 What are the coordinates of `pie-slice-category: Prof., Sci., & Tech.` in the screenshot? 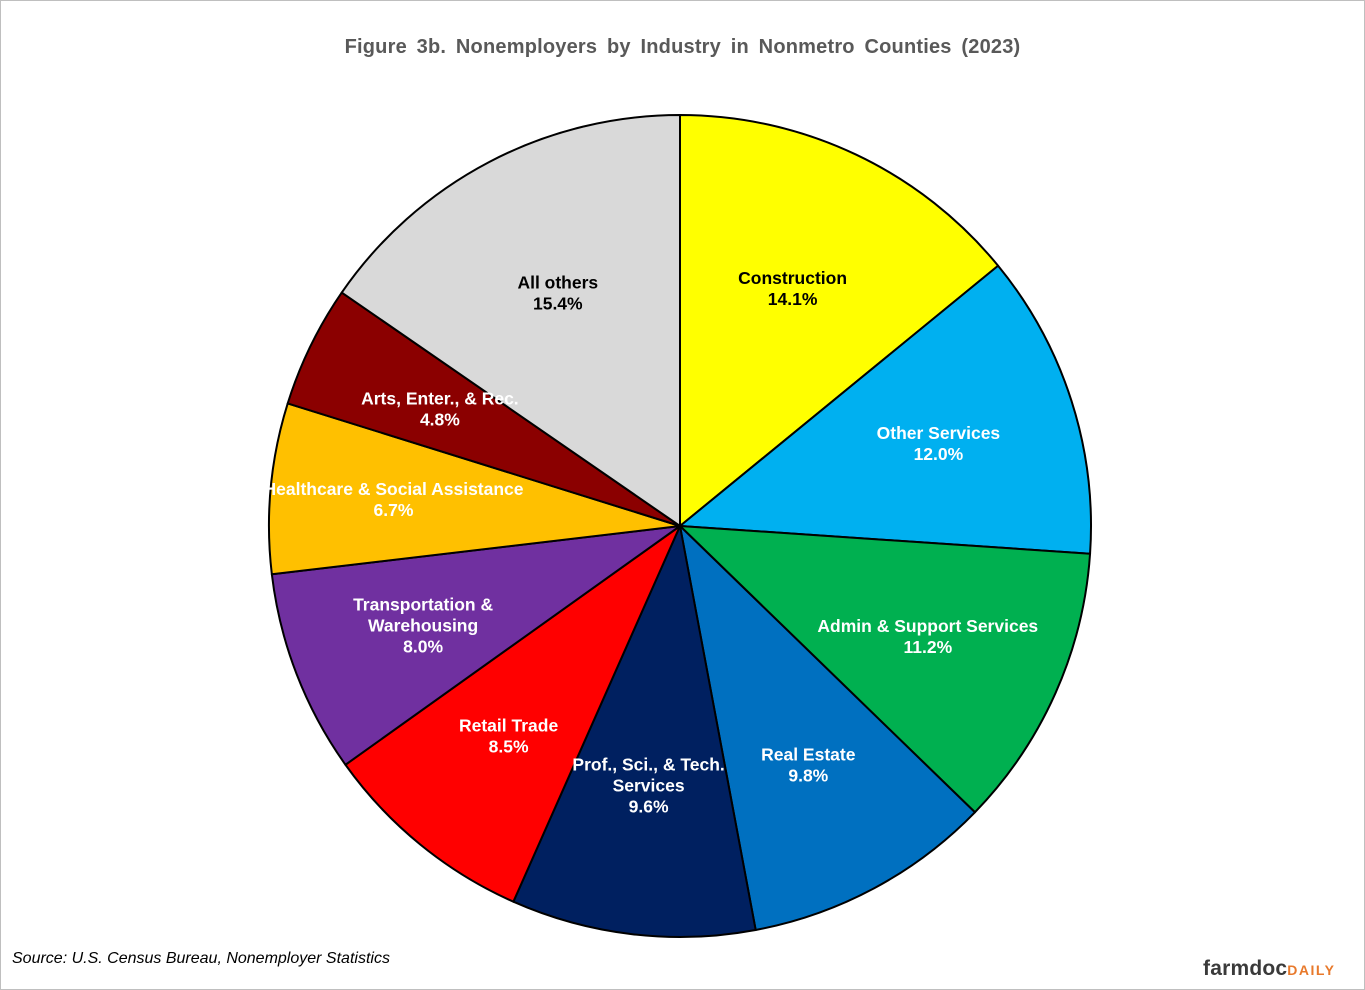 It's located at (648, 764).